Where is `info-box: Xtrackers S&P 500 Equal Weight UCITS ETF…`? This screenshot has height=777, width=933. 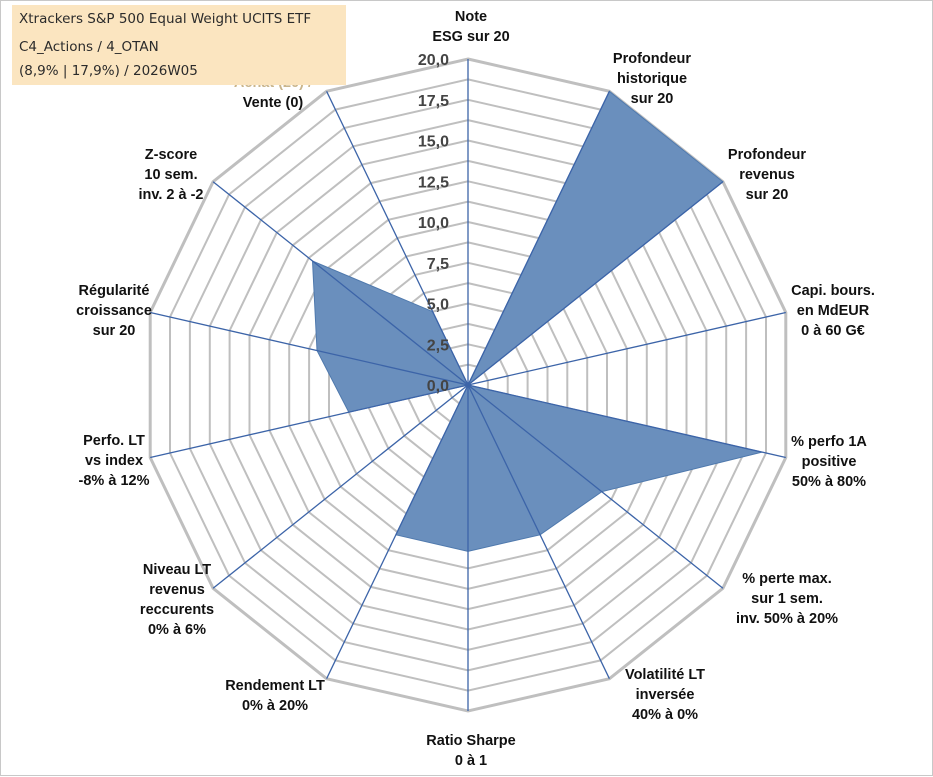 info-box: Xtrackers S&P 500 Equal Weight UCITS ETF… is located at coordinates (179, 45).